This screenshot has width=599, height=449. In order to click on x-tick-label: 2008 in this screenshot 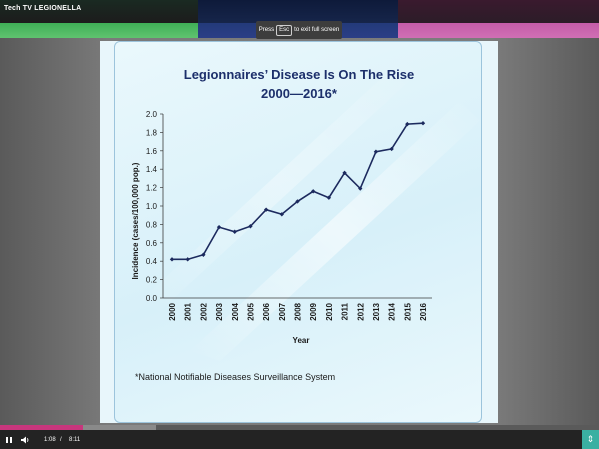, I will do `click(298, 311)`.